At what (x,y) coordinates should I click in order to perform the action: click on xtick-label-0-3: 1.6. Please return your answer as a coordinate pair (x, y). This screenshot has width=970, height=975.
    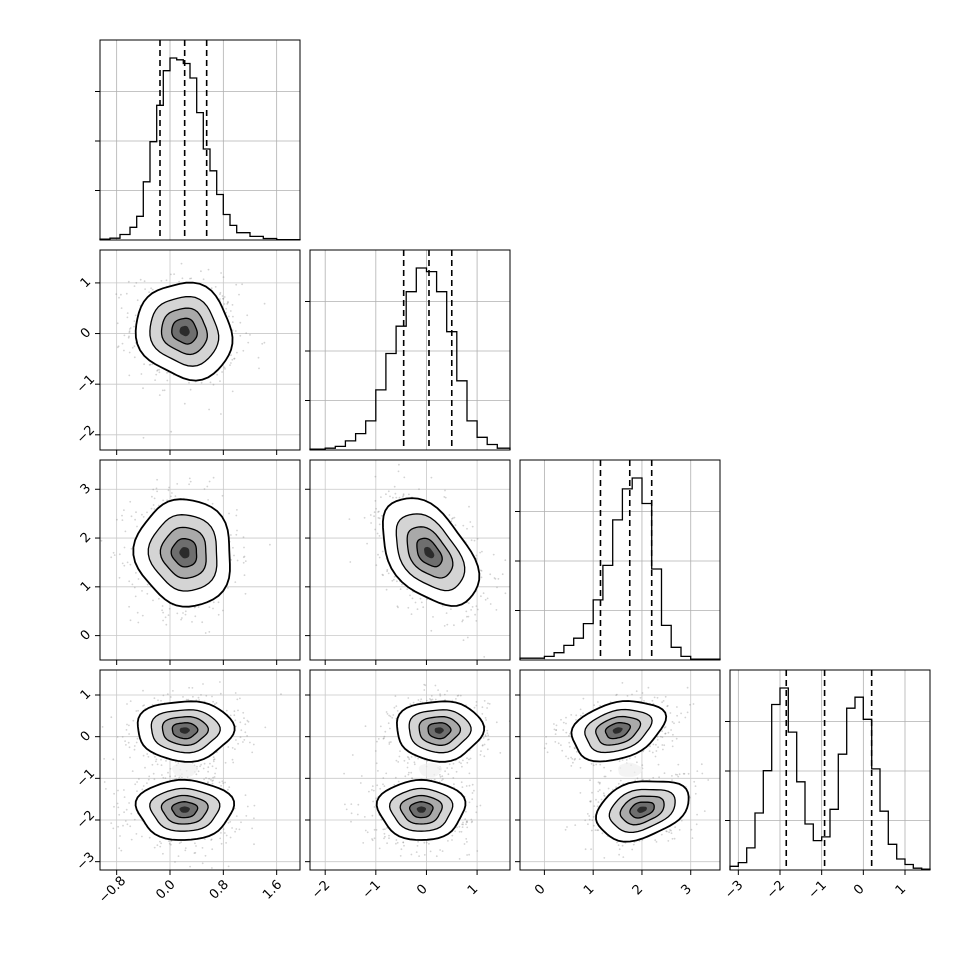
    Looking at the image, I should click on (272, 889).